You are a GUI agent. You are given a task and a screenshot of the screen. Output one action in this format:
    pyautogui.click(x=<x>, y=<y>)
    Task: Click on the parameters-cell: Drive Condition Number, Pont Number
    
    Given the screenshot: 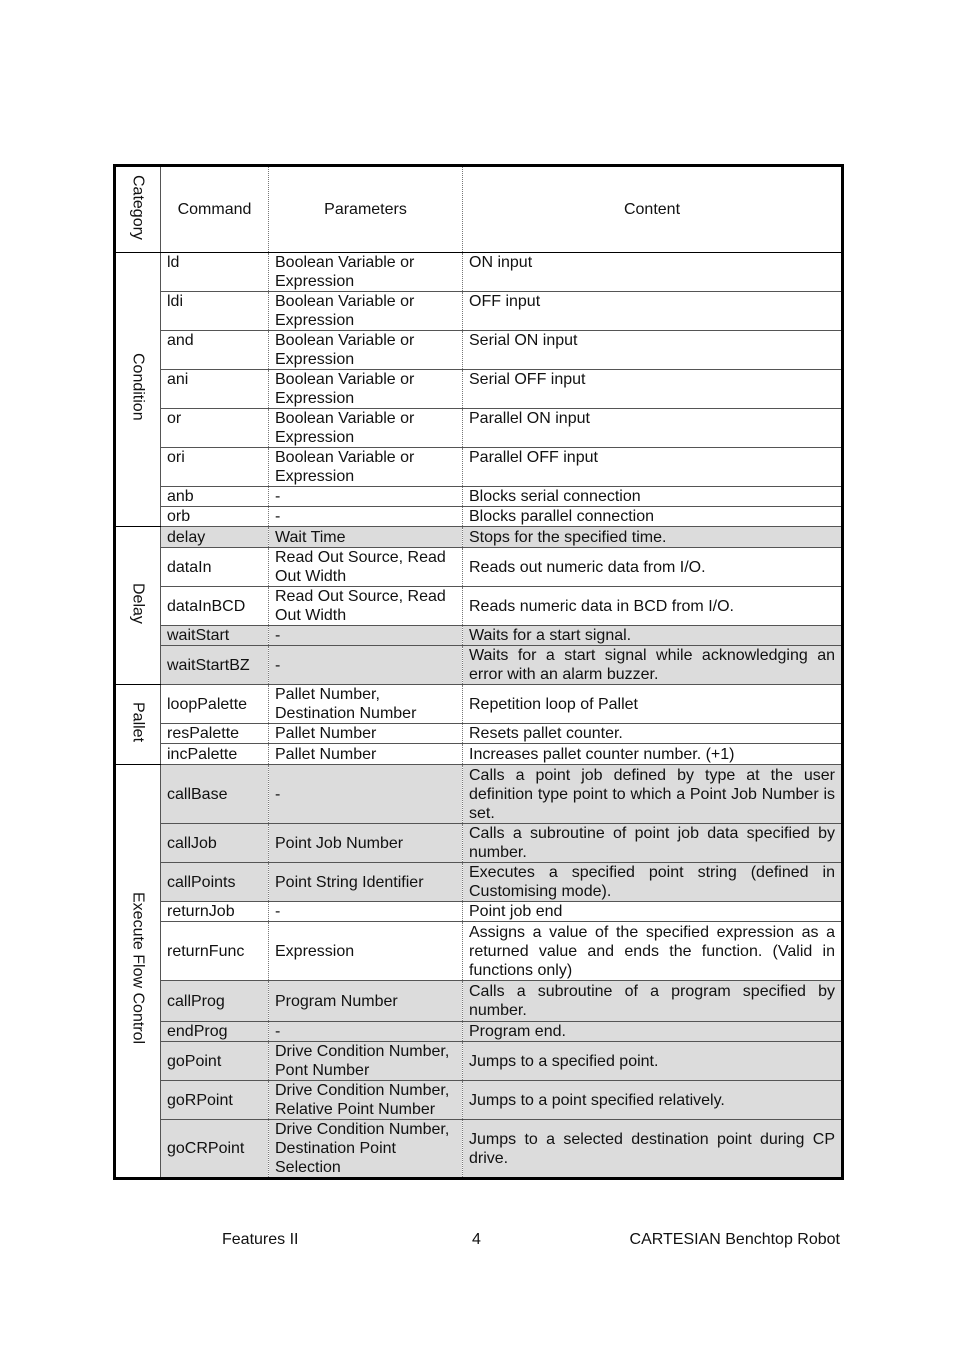 What is the action you would take?
    pyautogui.click(x=365, y=1061)
    